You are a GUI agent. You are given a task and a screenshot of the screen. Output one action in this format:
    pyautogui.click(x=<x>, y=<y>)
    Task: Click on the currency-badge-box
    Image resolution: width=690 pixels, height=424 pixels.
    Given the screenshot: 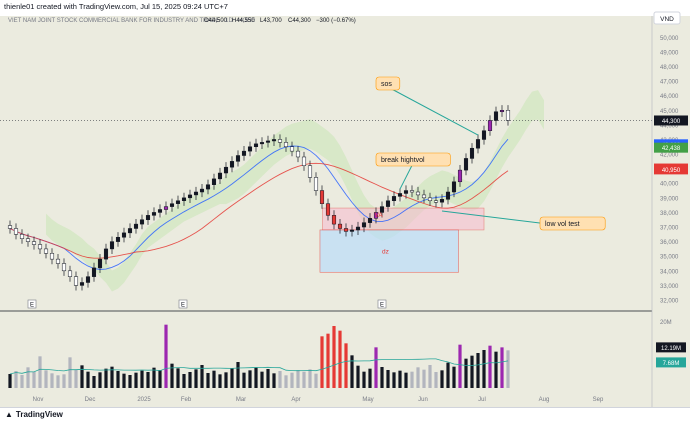 What is the action you would take?
    pyautogui.click(x=667, y=18)
    